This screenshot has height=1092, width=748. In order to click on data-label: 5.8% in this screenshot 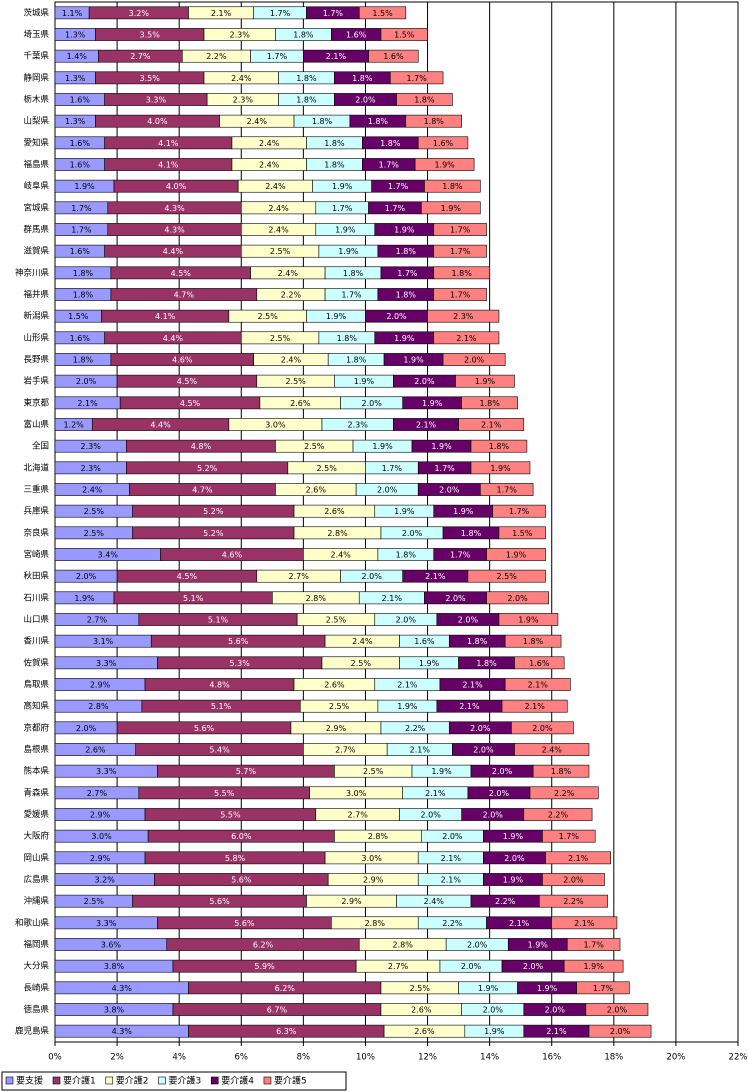, I will do `click(235, 858)`.